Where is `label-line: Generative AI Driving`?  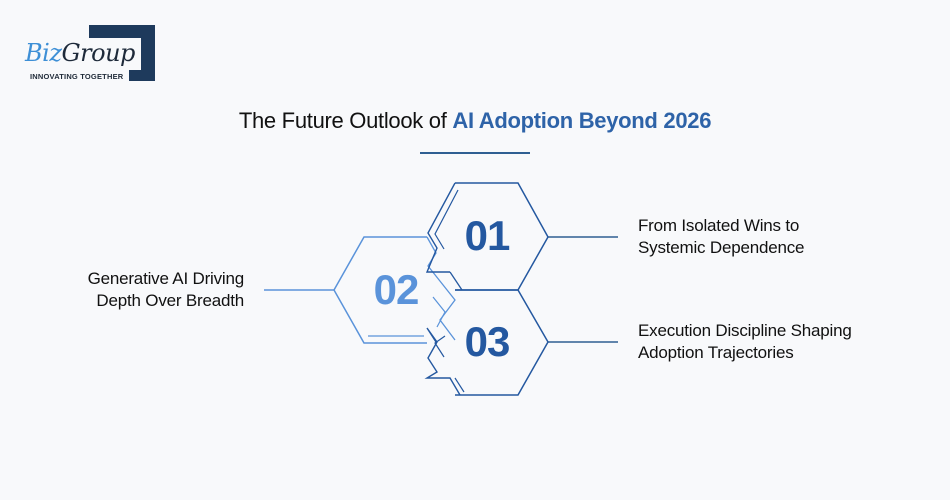
label-line: Generative AI Driving is located at coordinates (166, 278).